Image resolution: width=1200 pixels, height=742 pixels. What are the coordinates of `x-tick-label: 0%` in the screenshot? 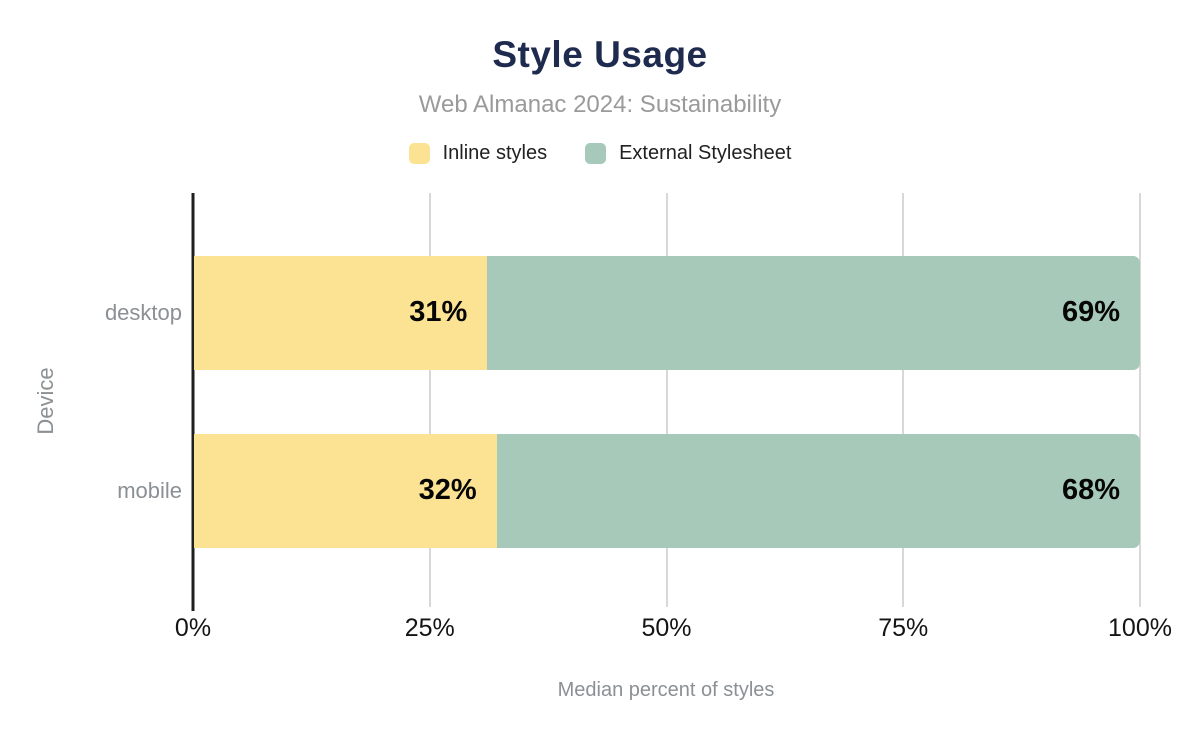 It's located at (193, 628).